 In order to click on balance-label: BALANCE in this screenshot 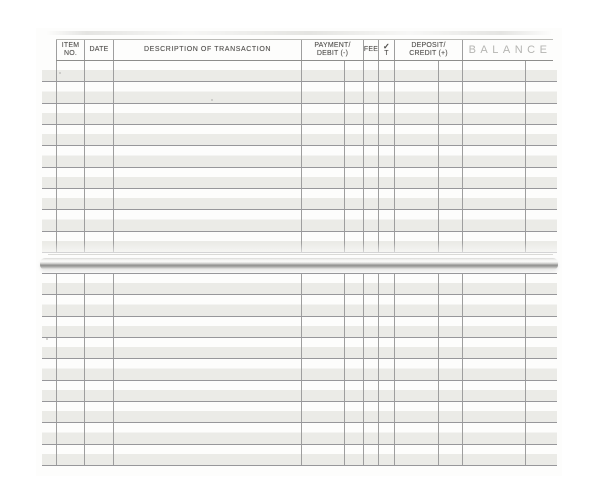, I will do `click(510, 50)`.